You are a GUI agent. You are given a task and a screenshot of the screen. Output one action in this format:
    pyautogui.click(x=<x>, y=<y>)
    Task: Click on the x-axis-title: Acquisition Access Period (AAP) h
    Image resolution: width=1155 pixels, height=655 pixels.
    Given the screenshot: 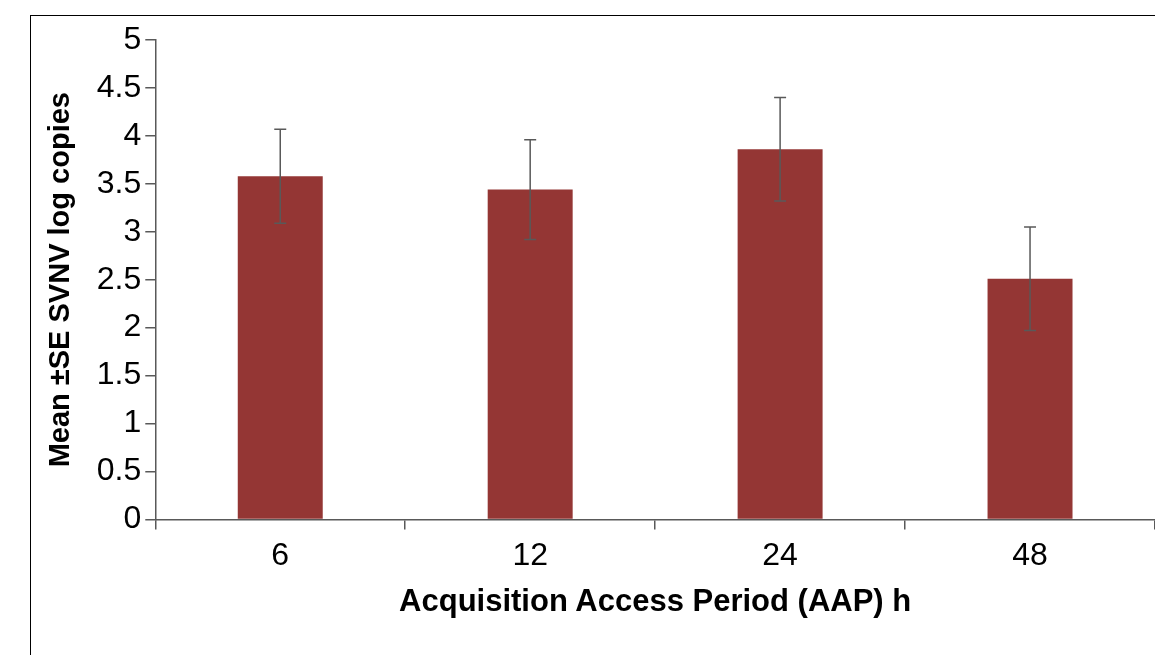 What is the action you would take?
    pyautogui.click(x=655, y=600)
    